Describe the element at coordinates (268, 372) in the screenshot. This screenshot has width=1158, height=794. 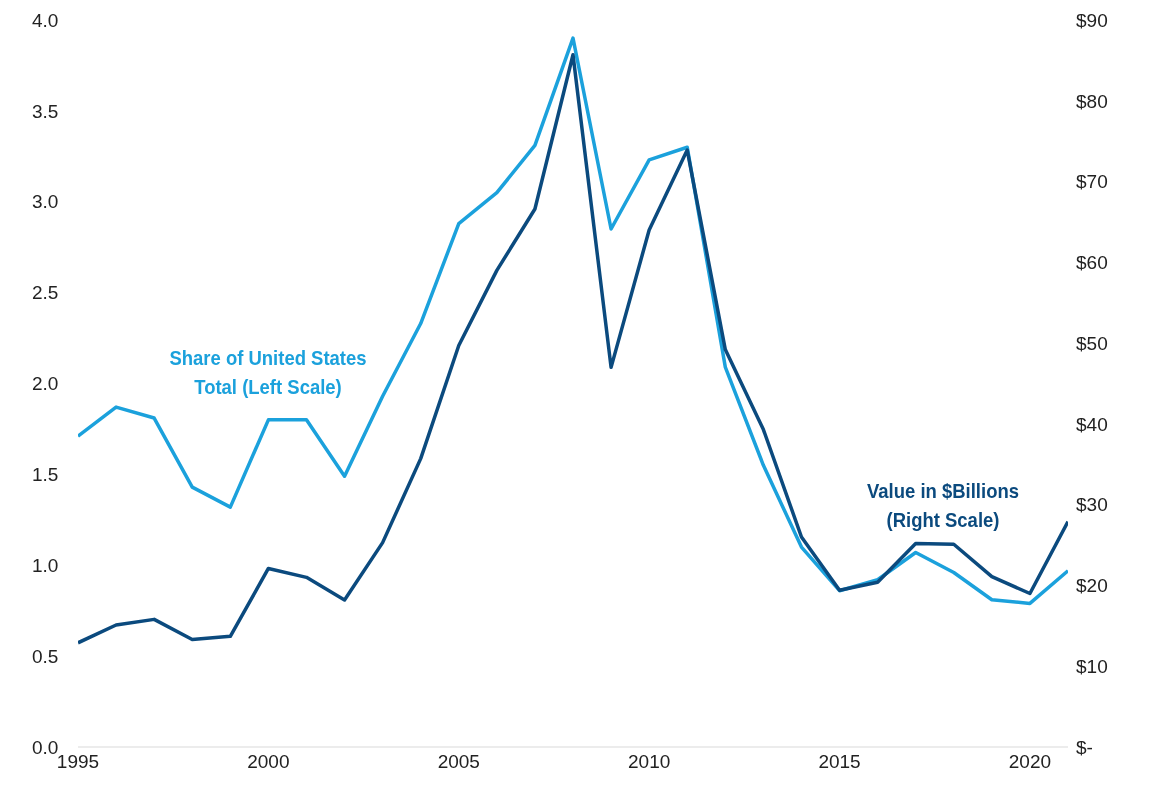
I see `series-label: Share of United States Total (Left Scale)` at that location.